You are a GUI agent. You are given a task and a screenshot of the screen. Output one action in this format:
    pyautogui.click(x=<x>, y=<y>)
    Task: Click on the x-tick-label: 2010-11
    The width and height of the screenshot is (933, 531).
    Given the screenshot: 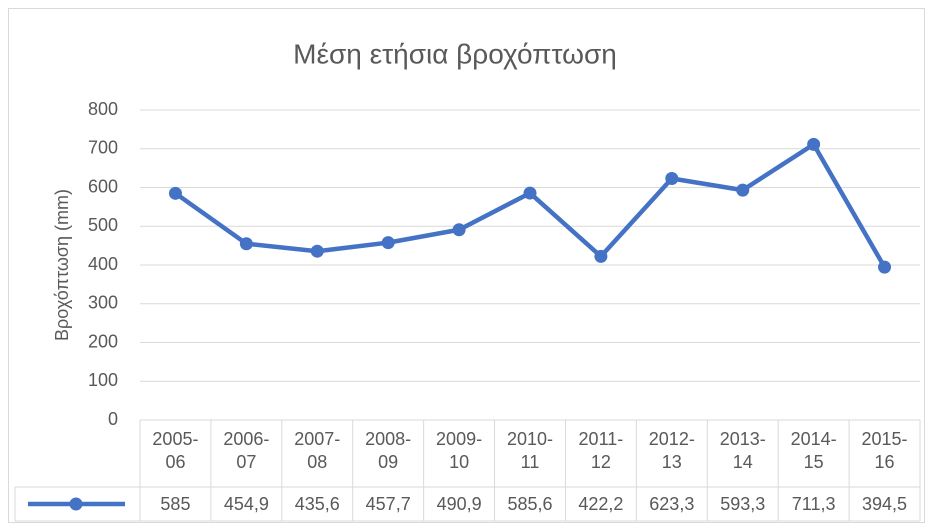 What is the action you would take?
    pyautogui.click(x=530, y=450)
    